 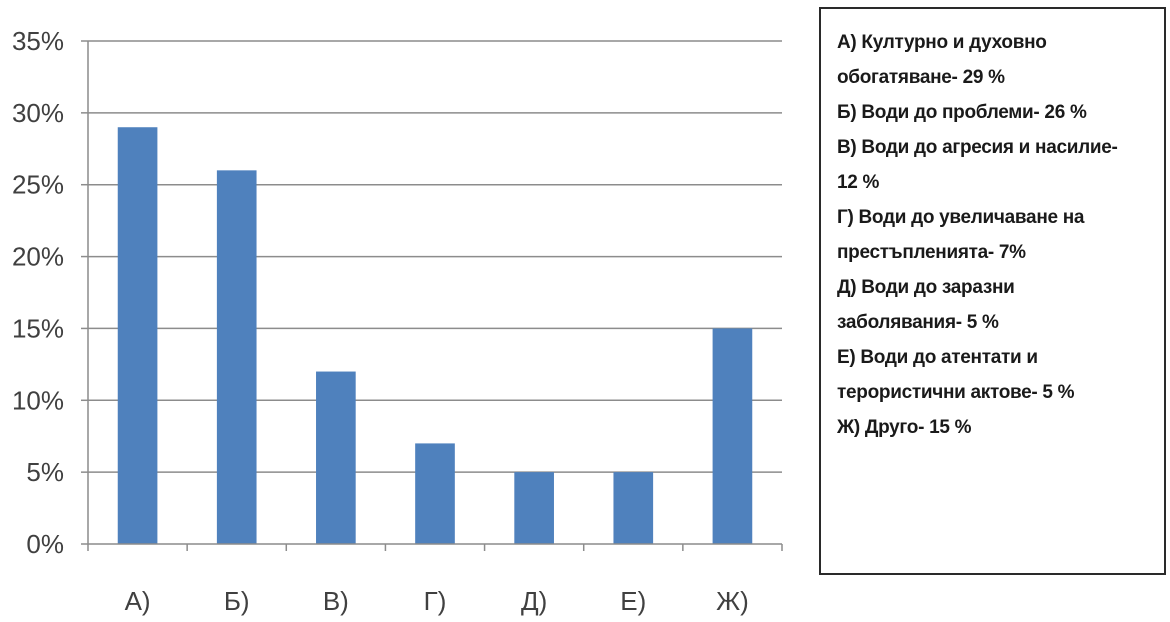 What do you see at coordinates (237, 601) in the screenshot?
I see `x-category-label: Б)` at bounding box center [237, 601].